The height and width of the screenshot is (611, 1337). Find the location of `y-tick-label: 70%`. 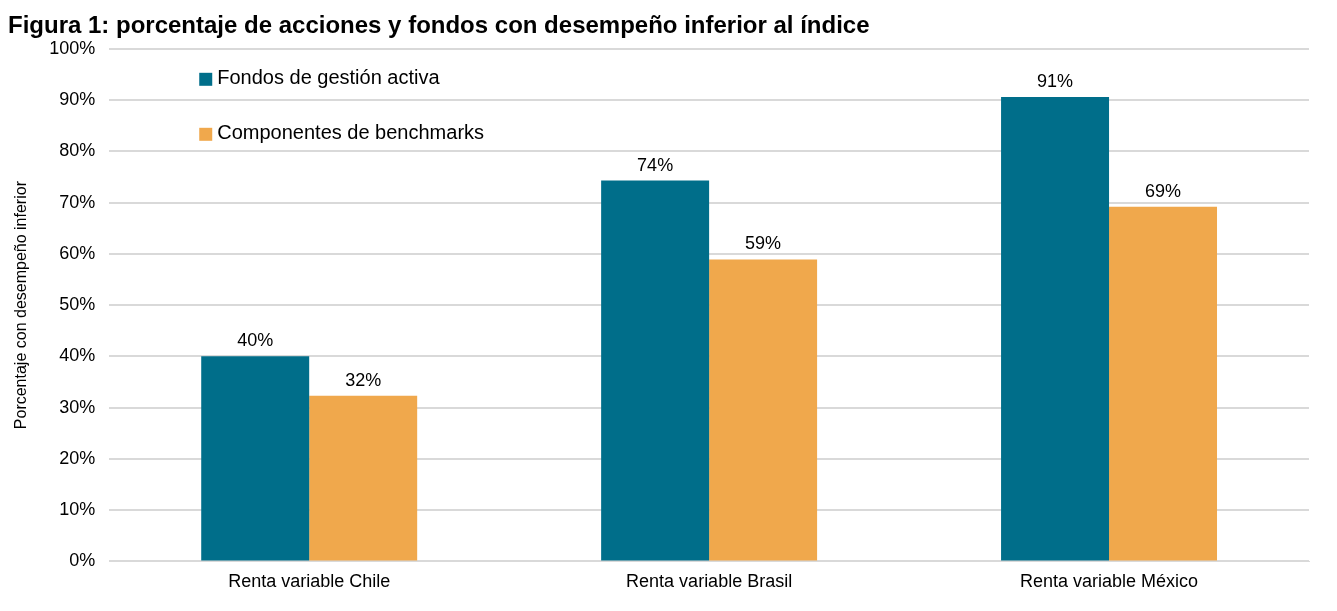

y-tick-label: 70% is located at coordinates (77, 201).